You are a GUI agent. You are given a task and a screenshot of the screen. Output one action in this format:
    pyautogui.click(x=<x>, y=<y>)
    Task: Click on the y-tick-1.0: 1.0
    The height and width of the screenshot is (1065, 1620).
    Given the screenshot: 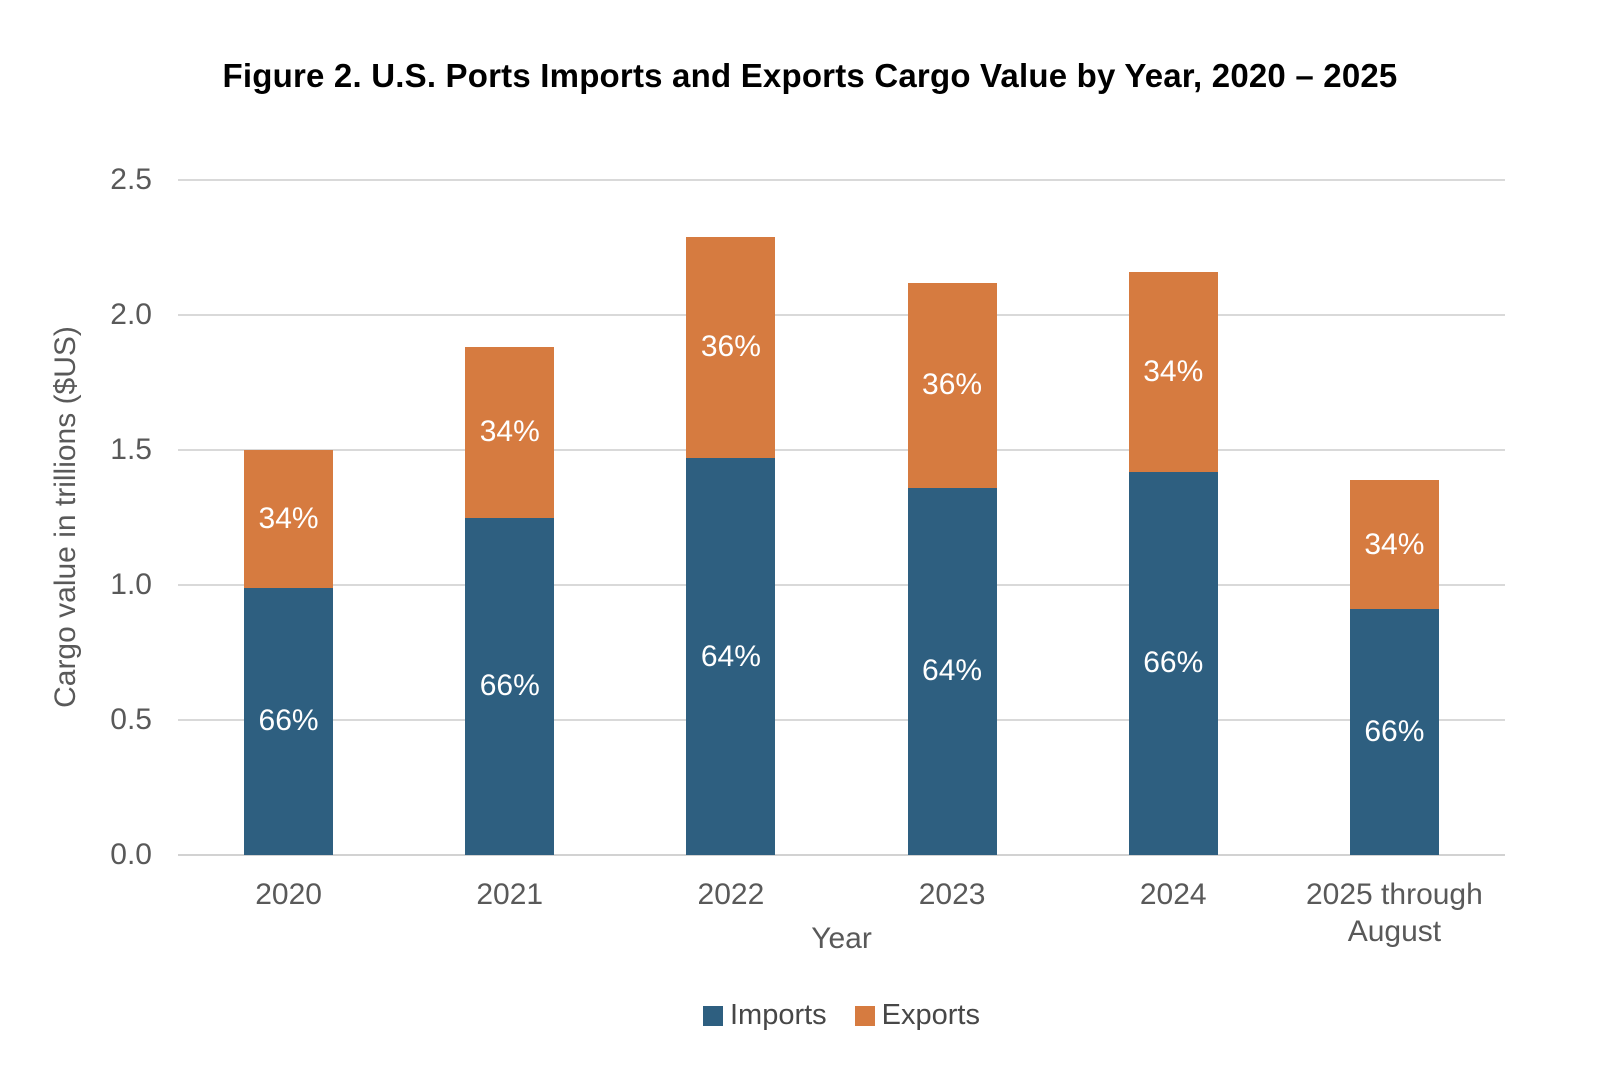 What is the action you would take?
    pyautogui.click(x=131, y=584)
    